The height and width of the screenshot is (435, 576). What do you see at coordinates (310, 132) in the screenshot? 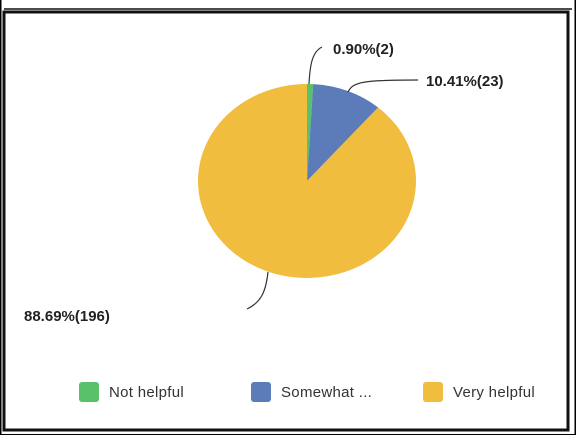
I see `pie-slice-not-helpful` at bounding box center [310, 132].